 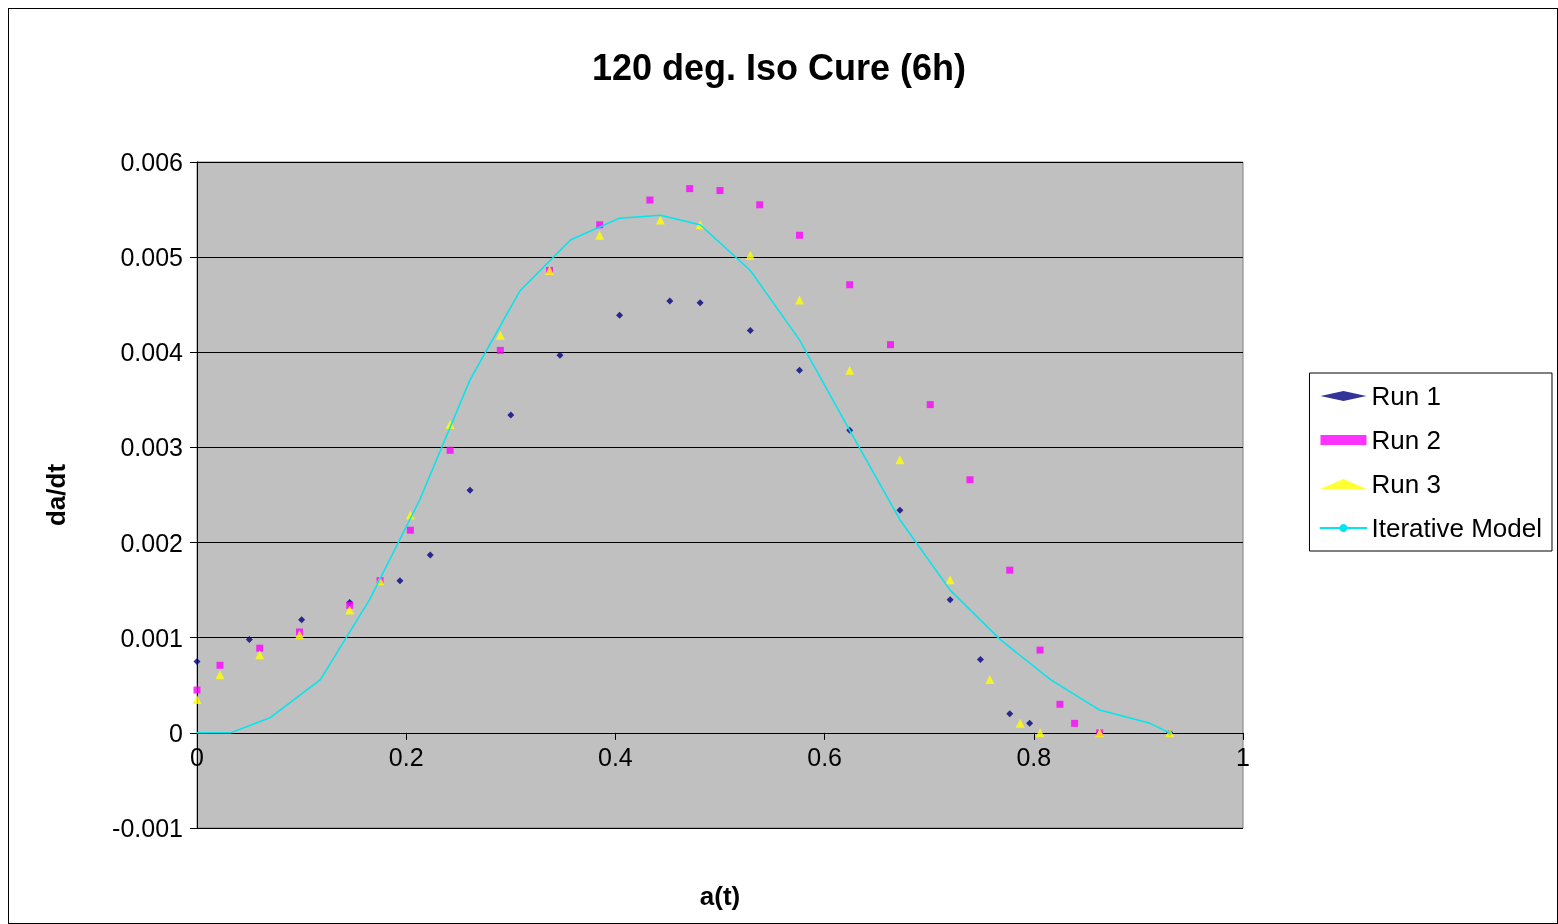 I want to click on y-tick-label: 0.001, so click(x=151, y=637).